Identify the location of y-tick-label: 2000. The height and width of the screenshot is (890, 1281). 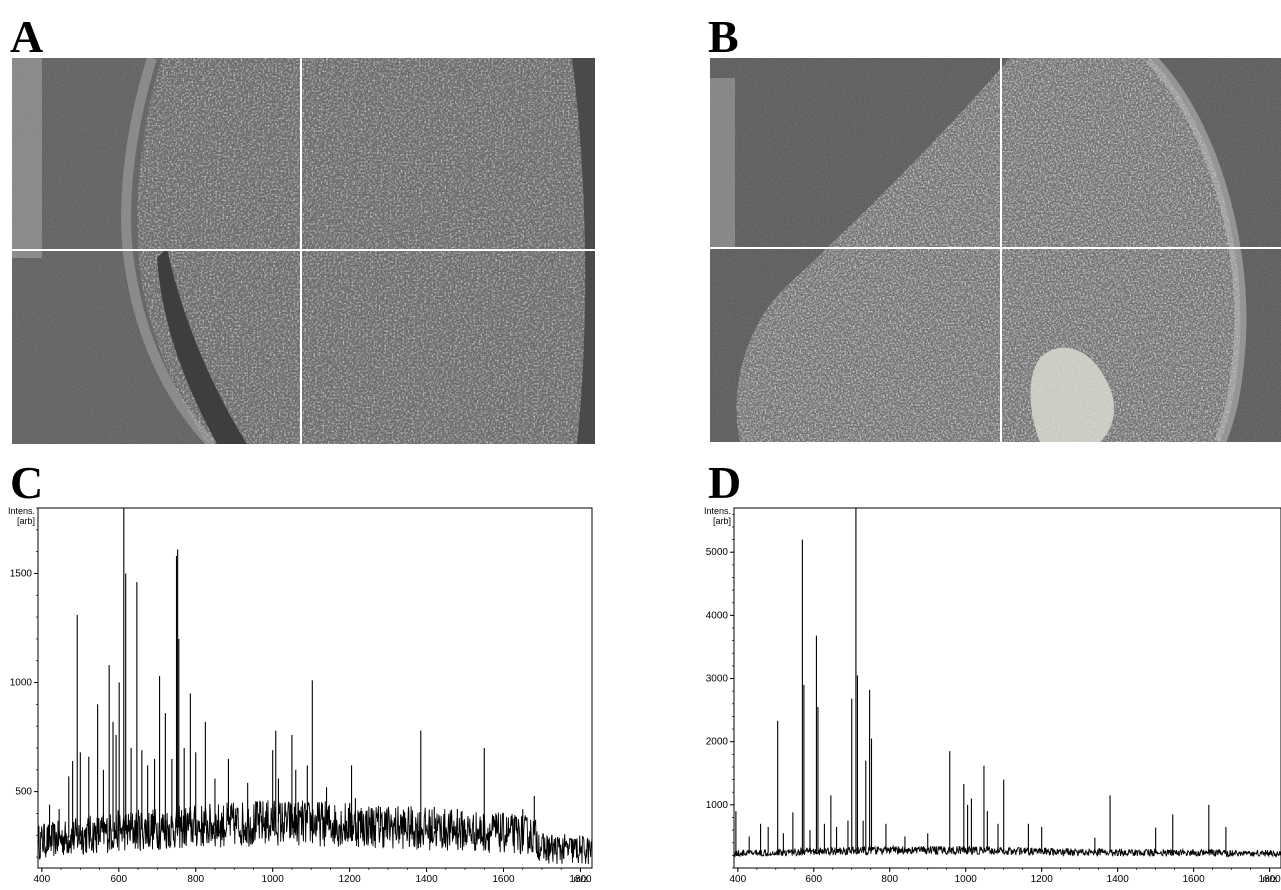
(717, 742).